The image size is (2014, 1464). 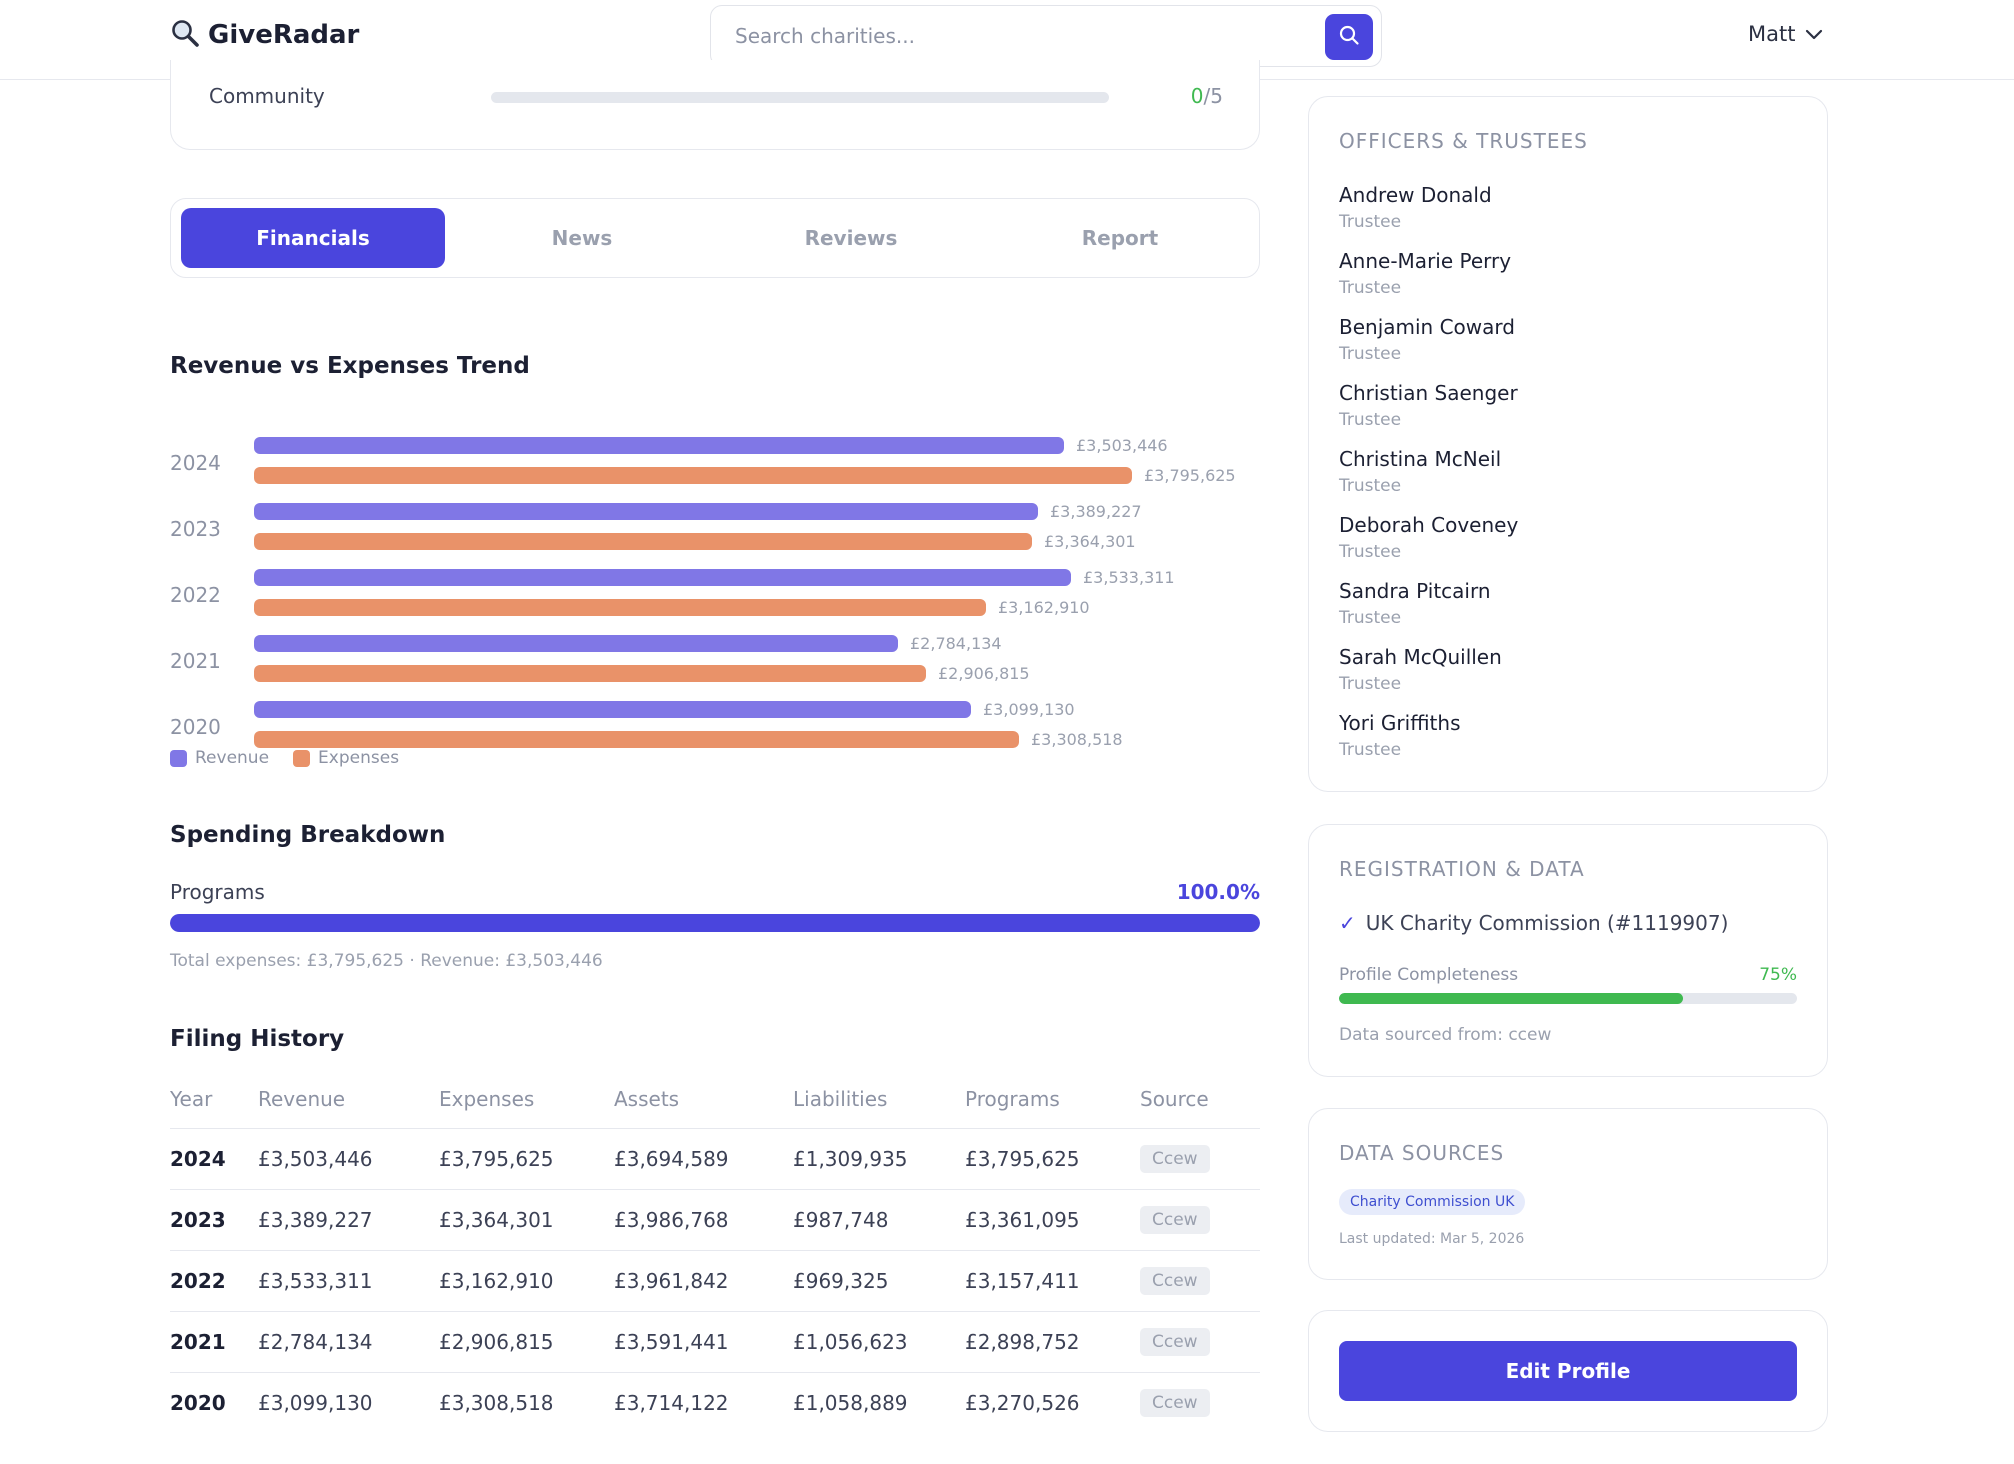 I want to click on cell-expenses: £3,162,910, so click(x=526, y=1280).